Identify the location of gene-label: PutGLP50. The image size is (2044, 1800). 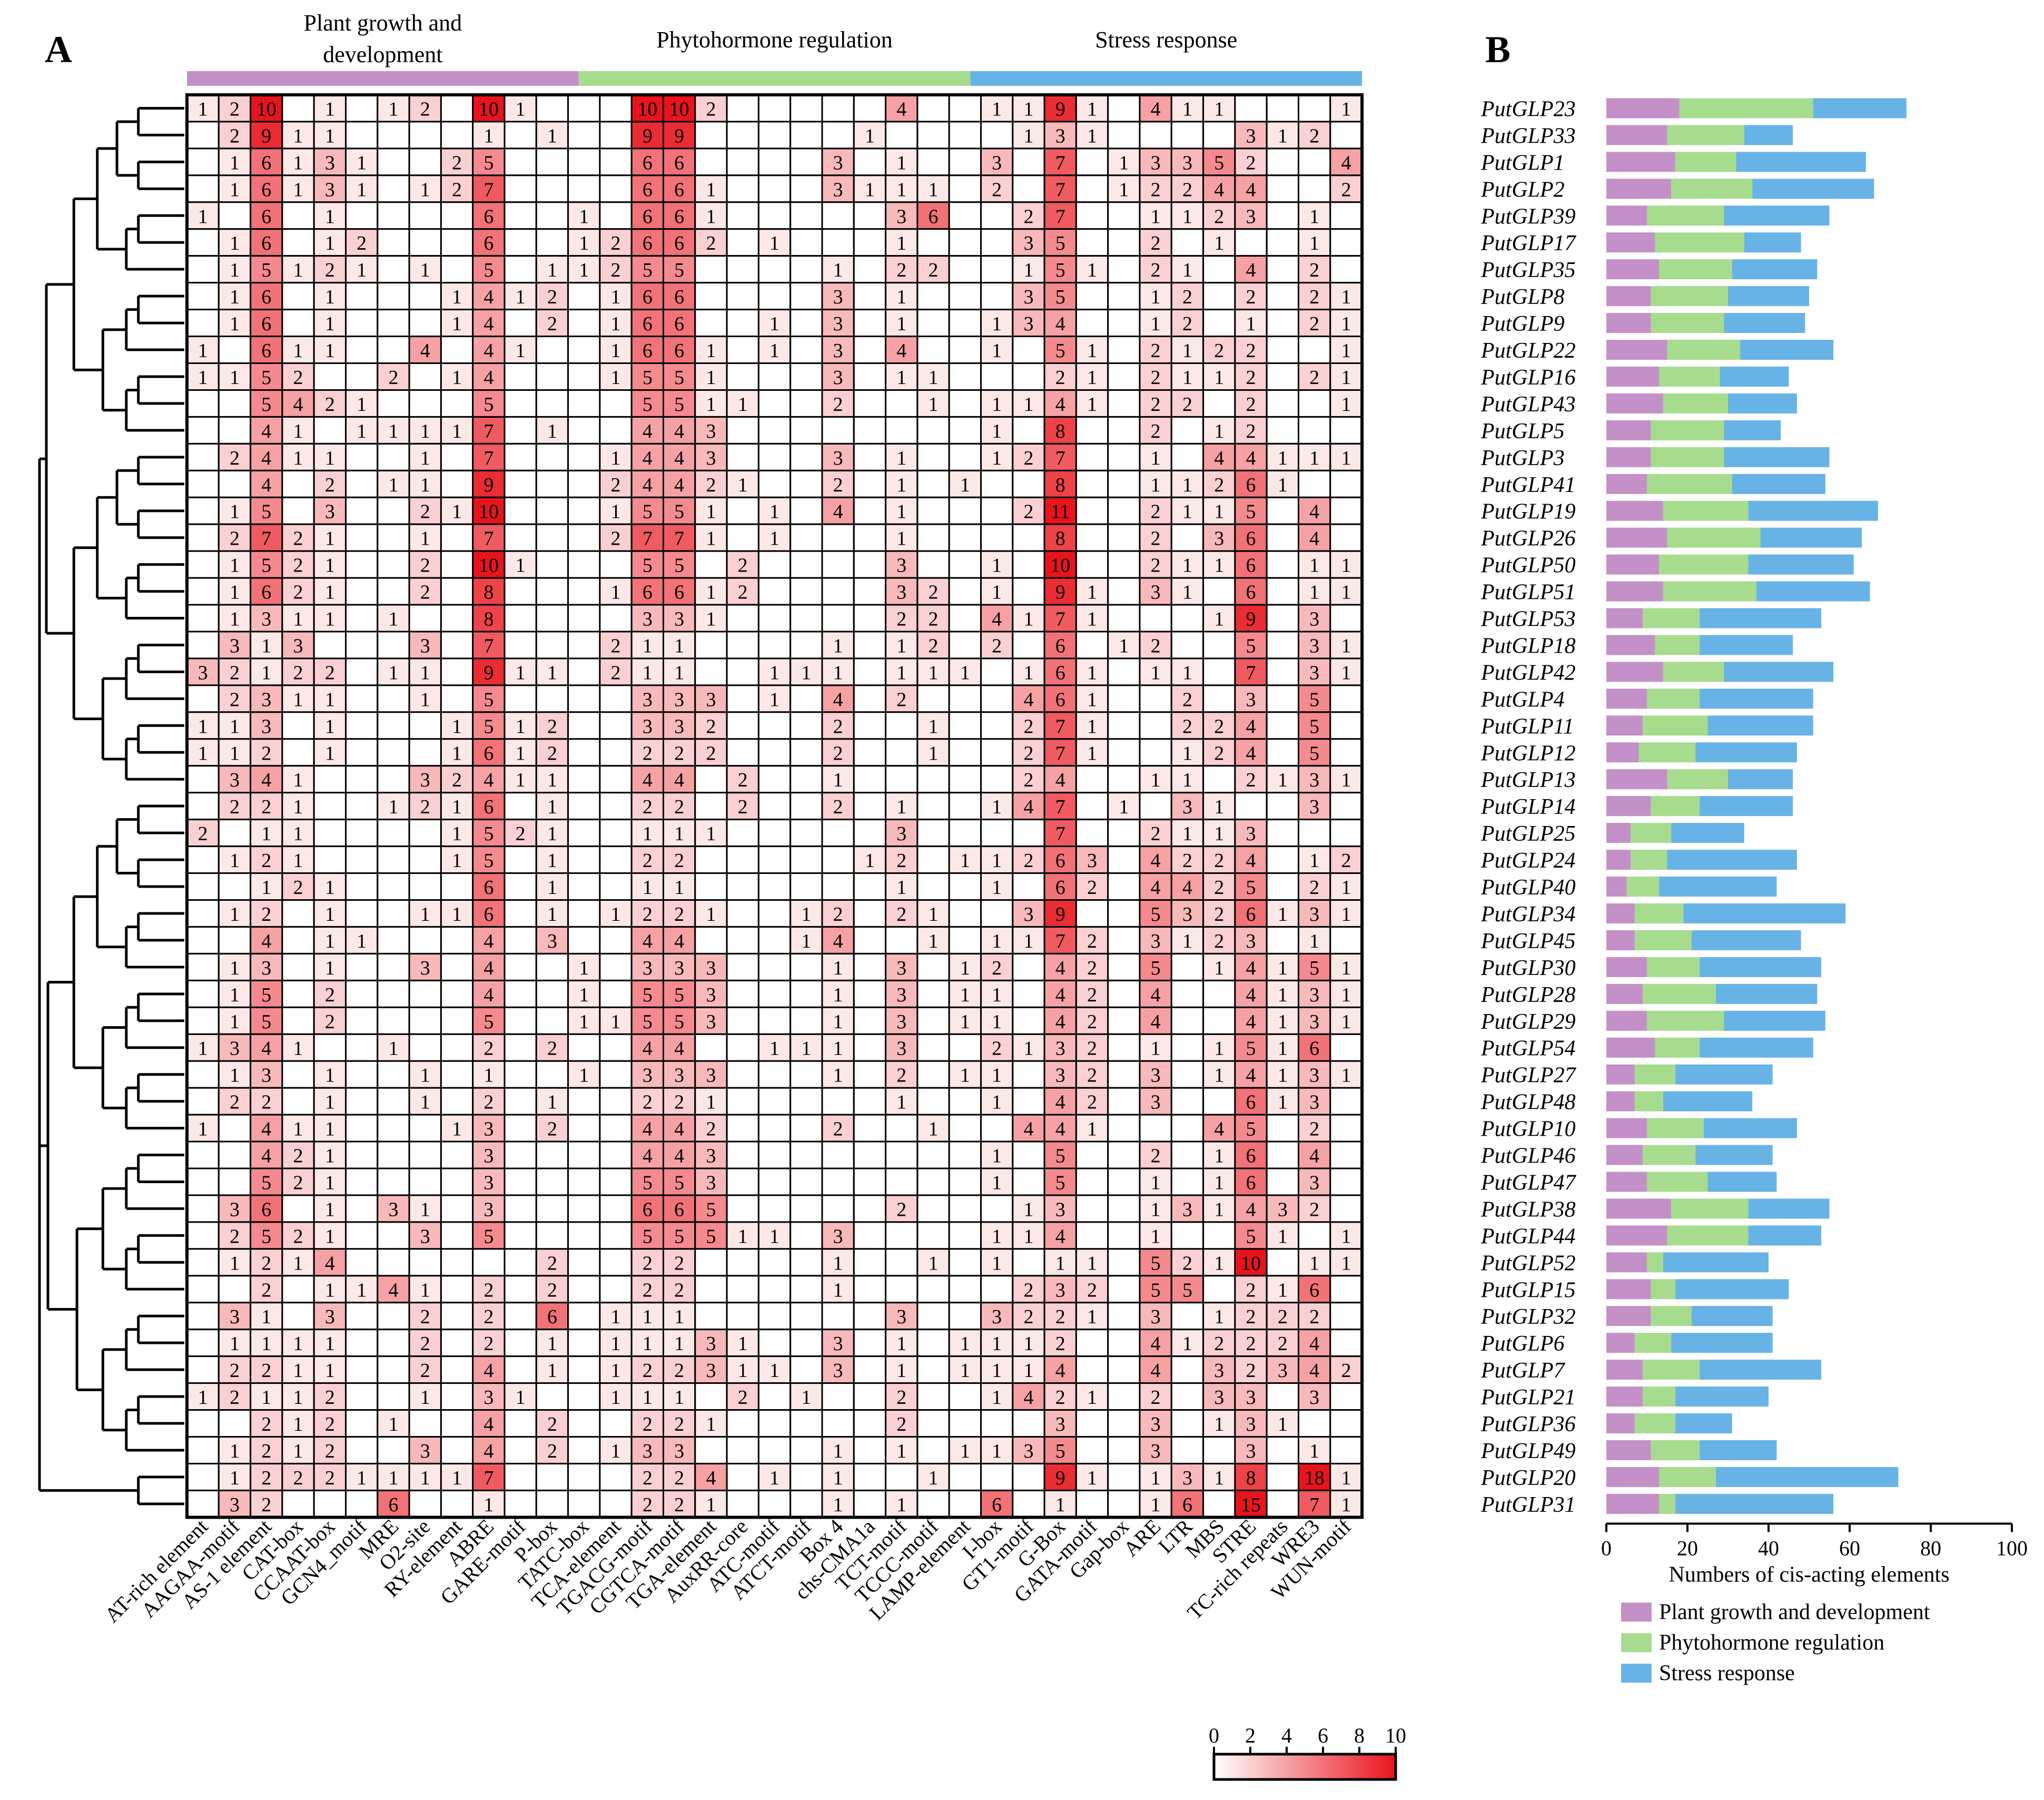
(1528, 566).